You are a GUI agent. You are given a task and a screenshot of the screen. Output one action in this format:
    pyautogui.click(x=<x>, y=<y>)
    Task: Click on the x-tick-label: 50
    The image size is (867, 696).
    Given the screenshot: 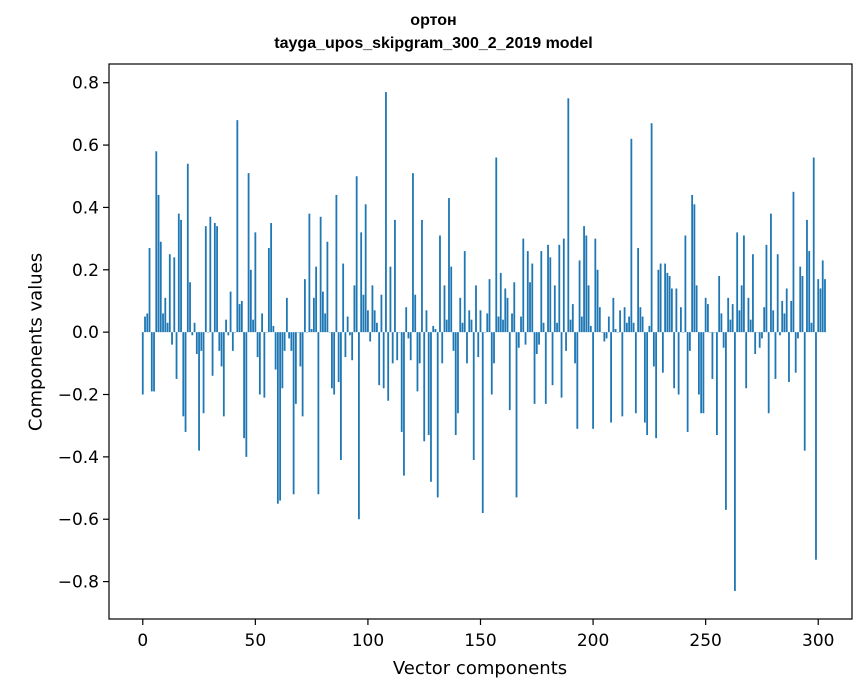 What is the action you would take?
    pyautogui.click(x=256, y=641)
    